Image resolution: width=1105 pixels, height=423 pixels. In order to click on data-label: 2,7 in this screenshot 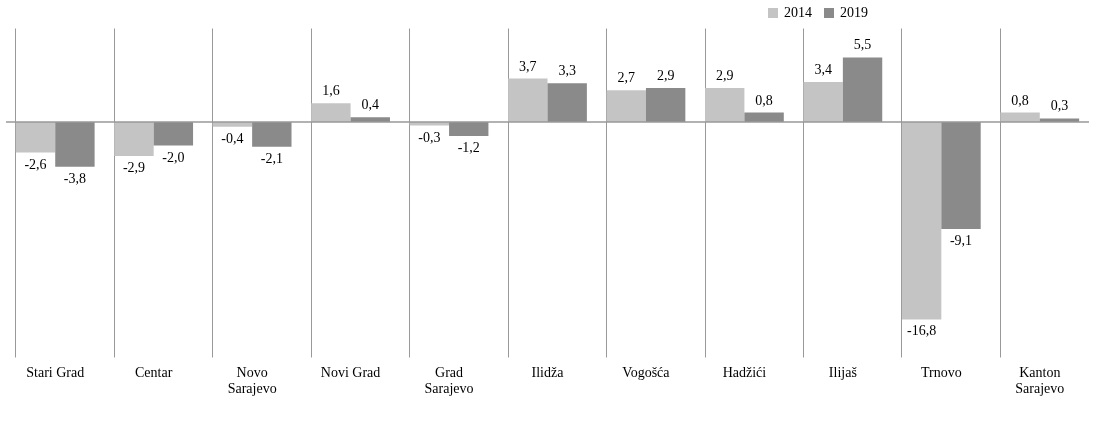, I will do `click(626, 78)`.